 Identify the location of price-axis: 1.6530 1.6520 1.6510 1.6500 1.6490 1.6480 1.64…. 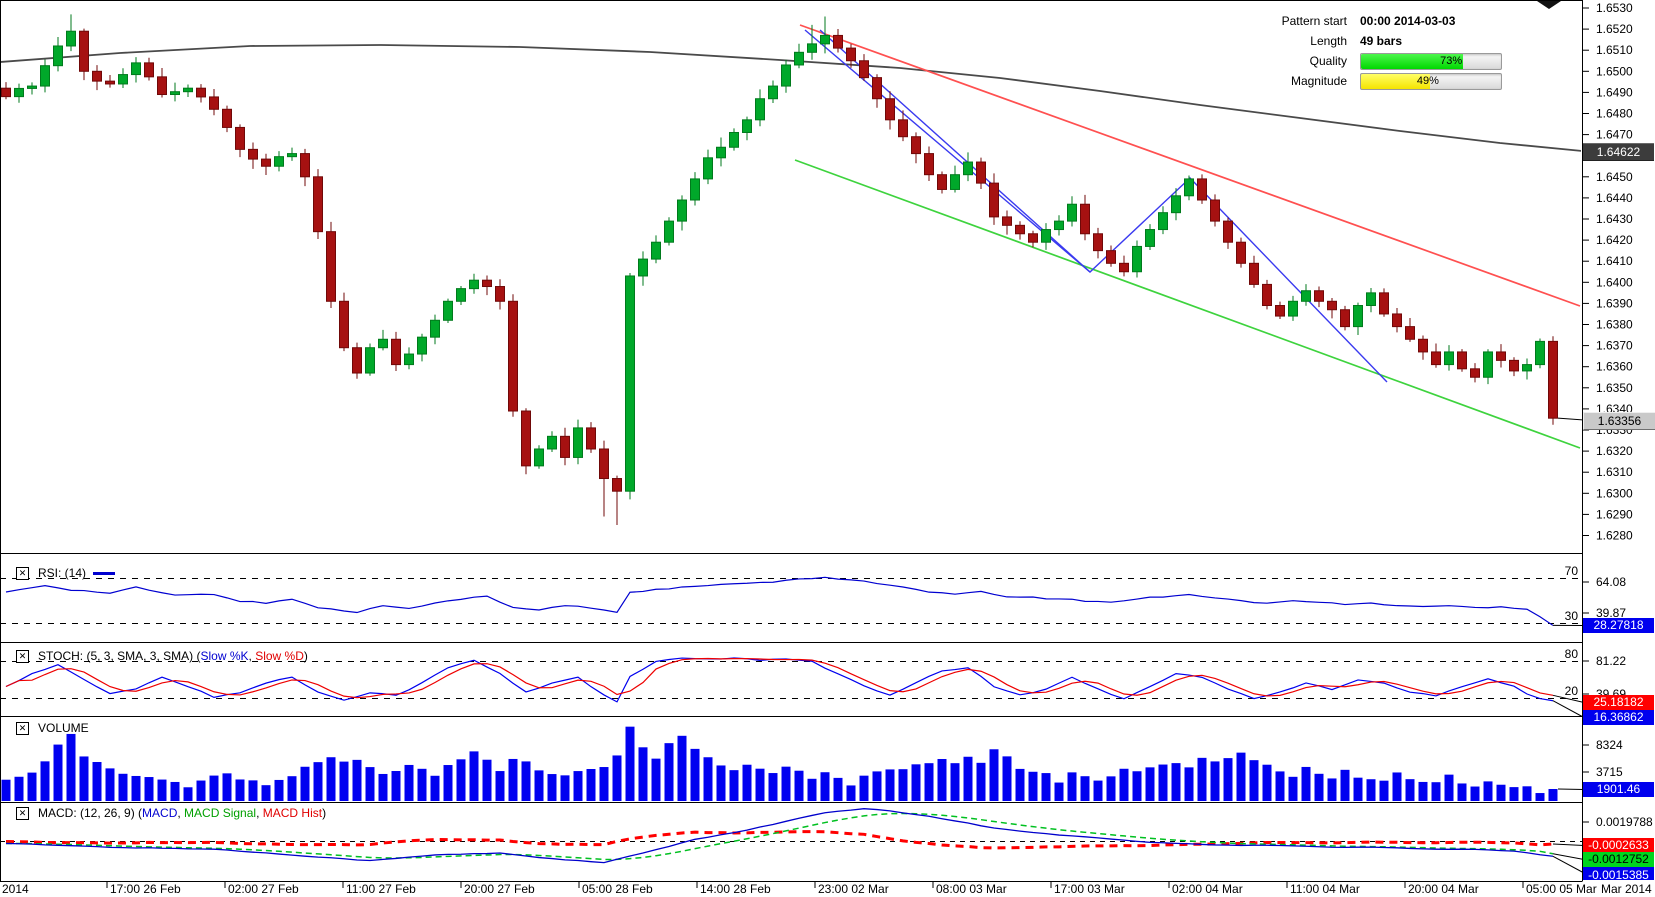
(1614, 272).